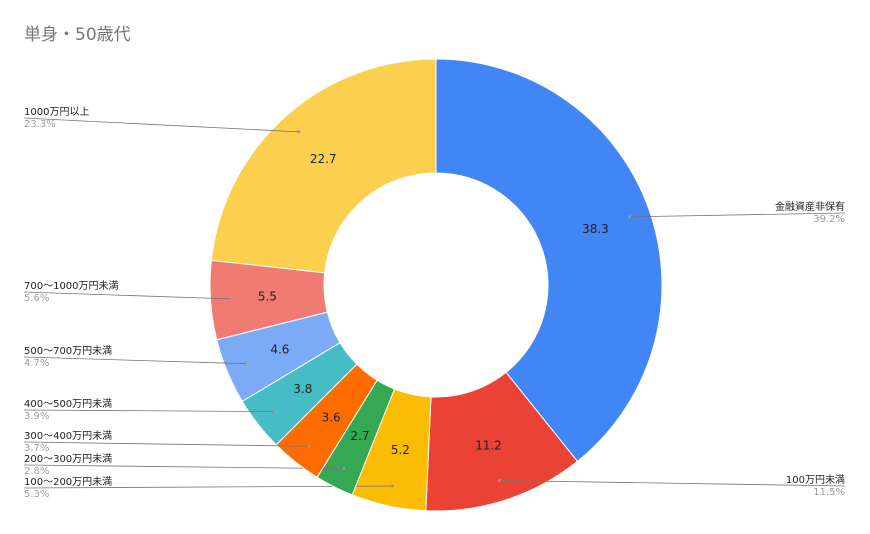  I want to click on slice-name-label: 1000万円以上, so click(56, 112).